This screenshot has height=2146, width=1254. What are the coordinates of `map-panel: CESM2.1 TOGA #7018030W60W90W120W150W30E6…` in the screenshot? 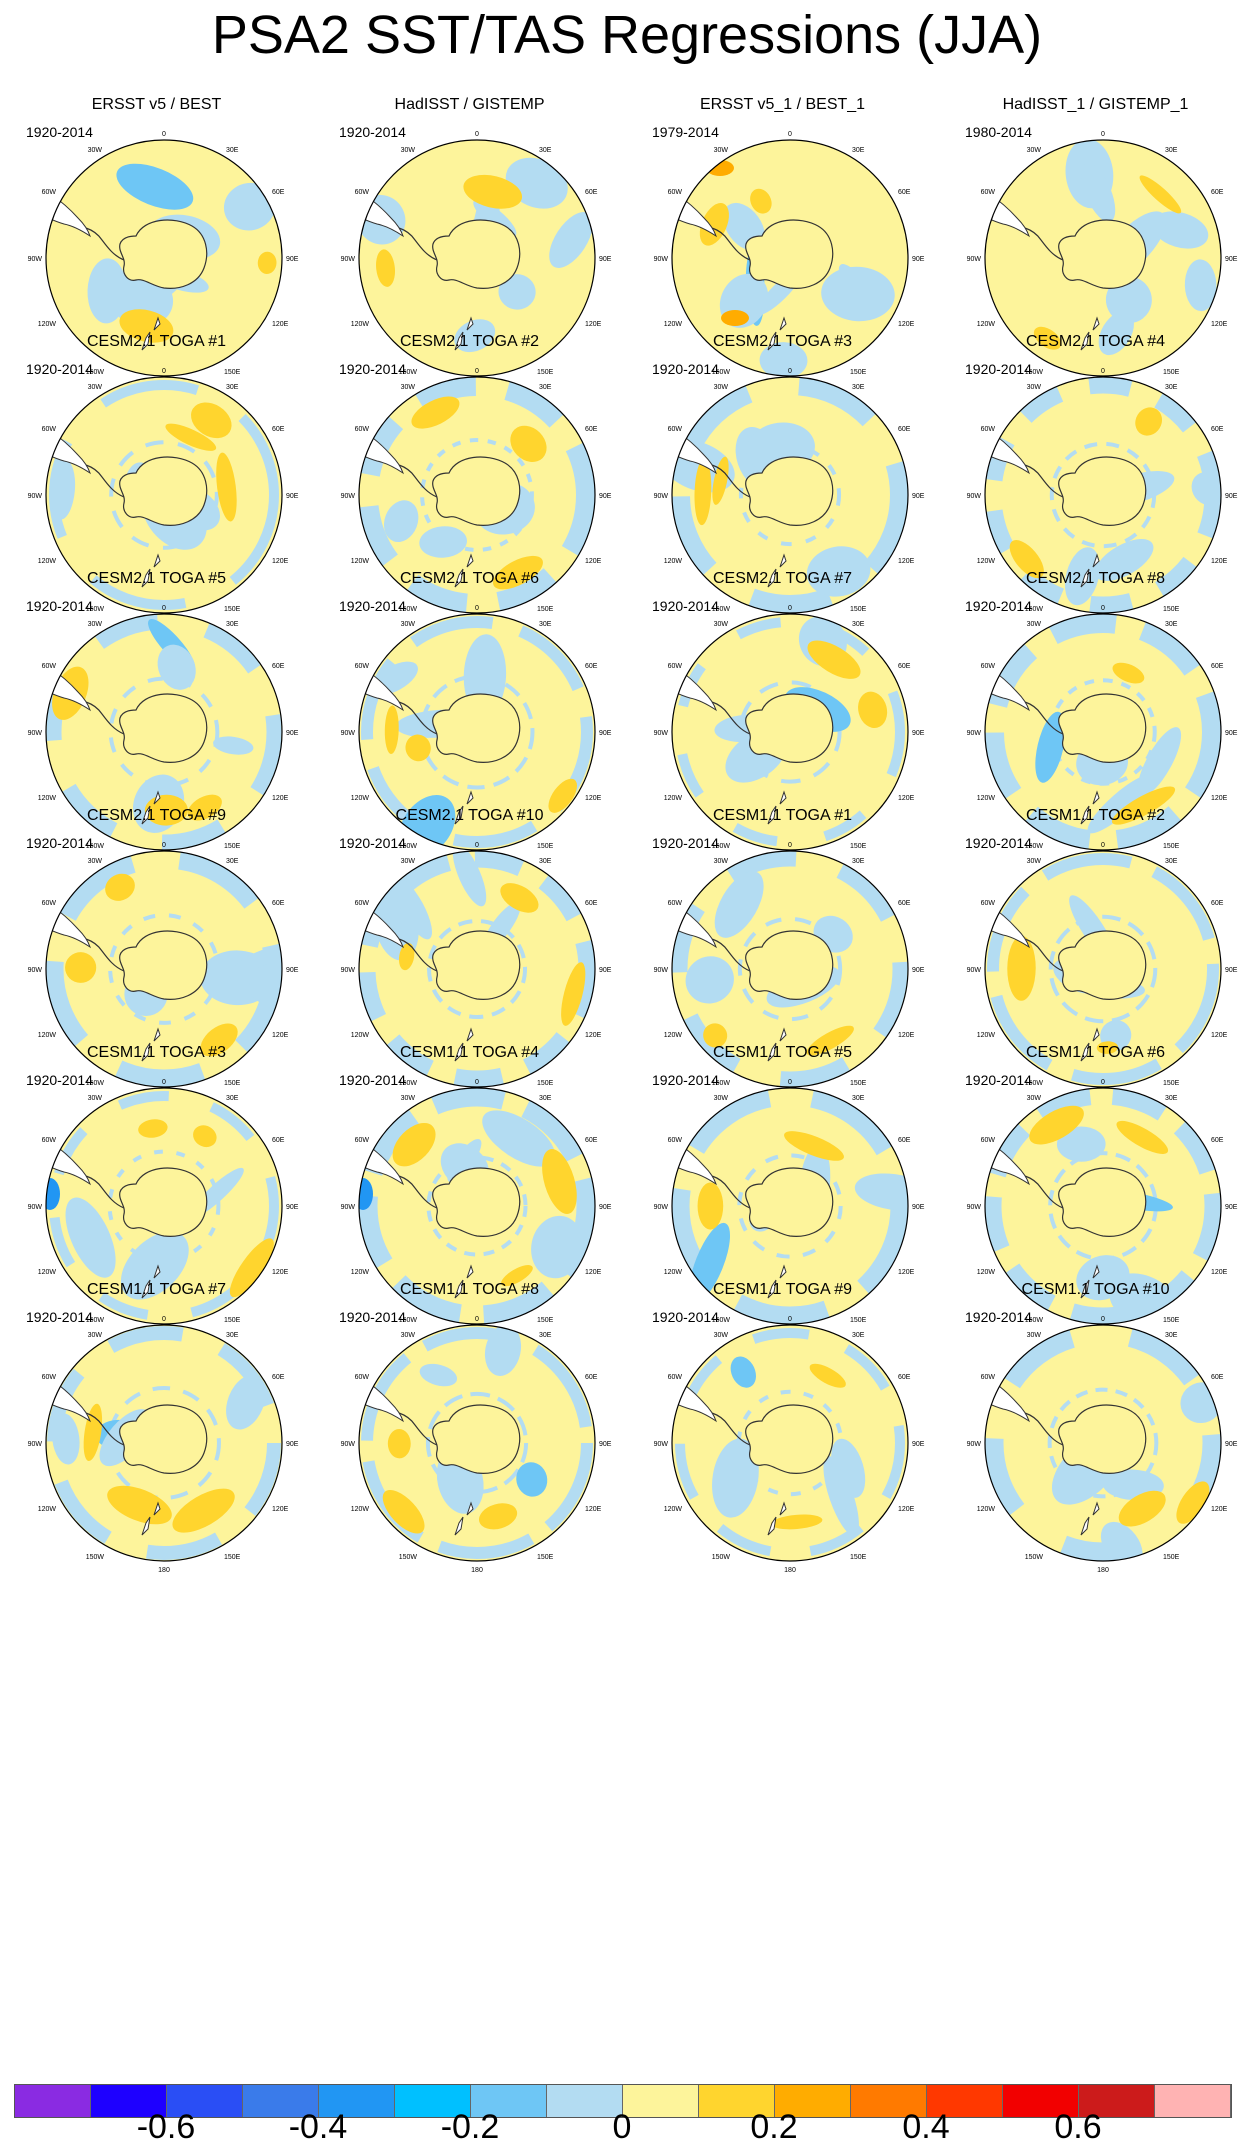 It's located at (782, 720).